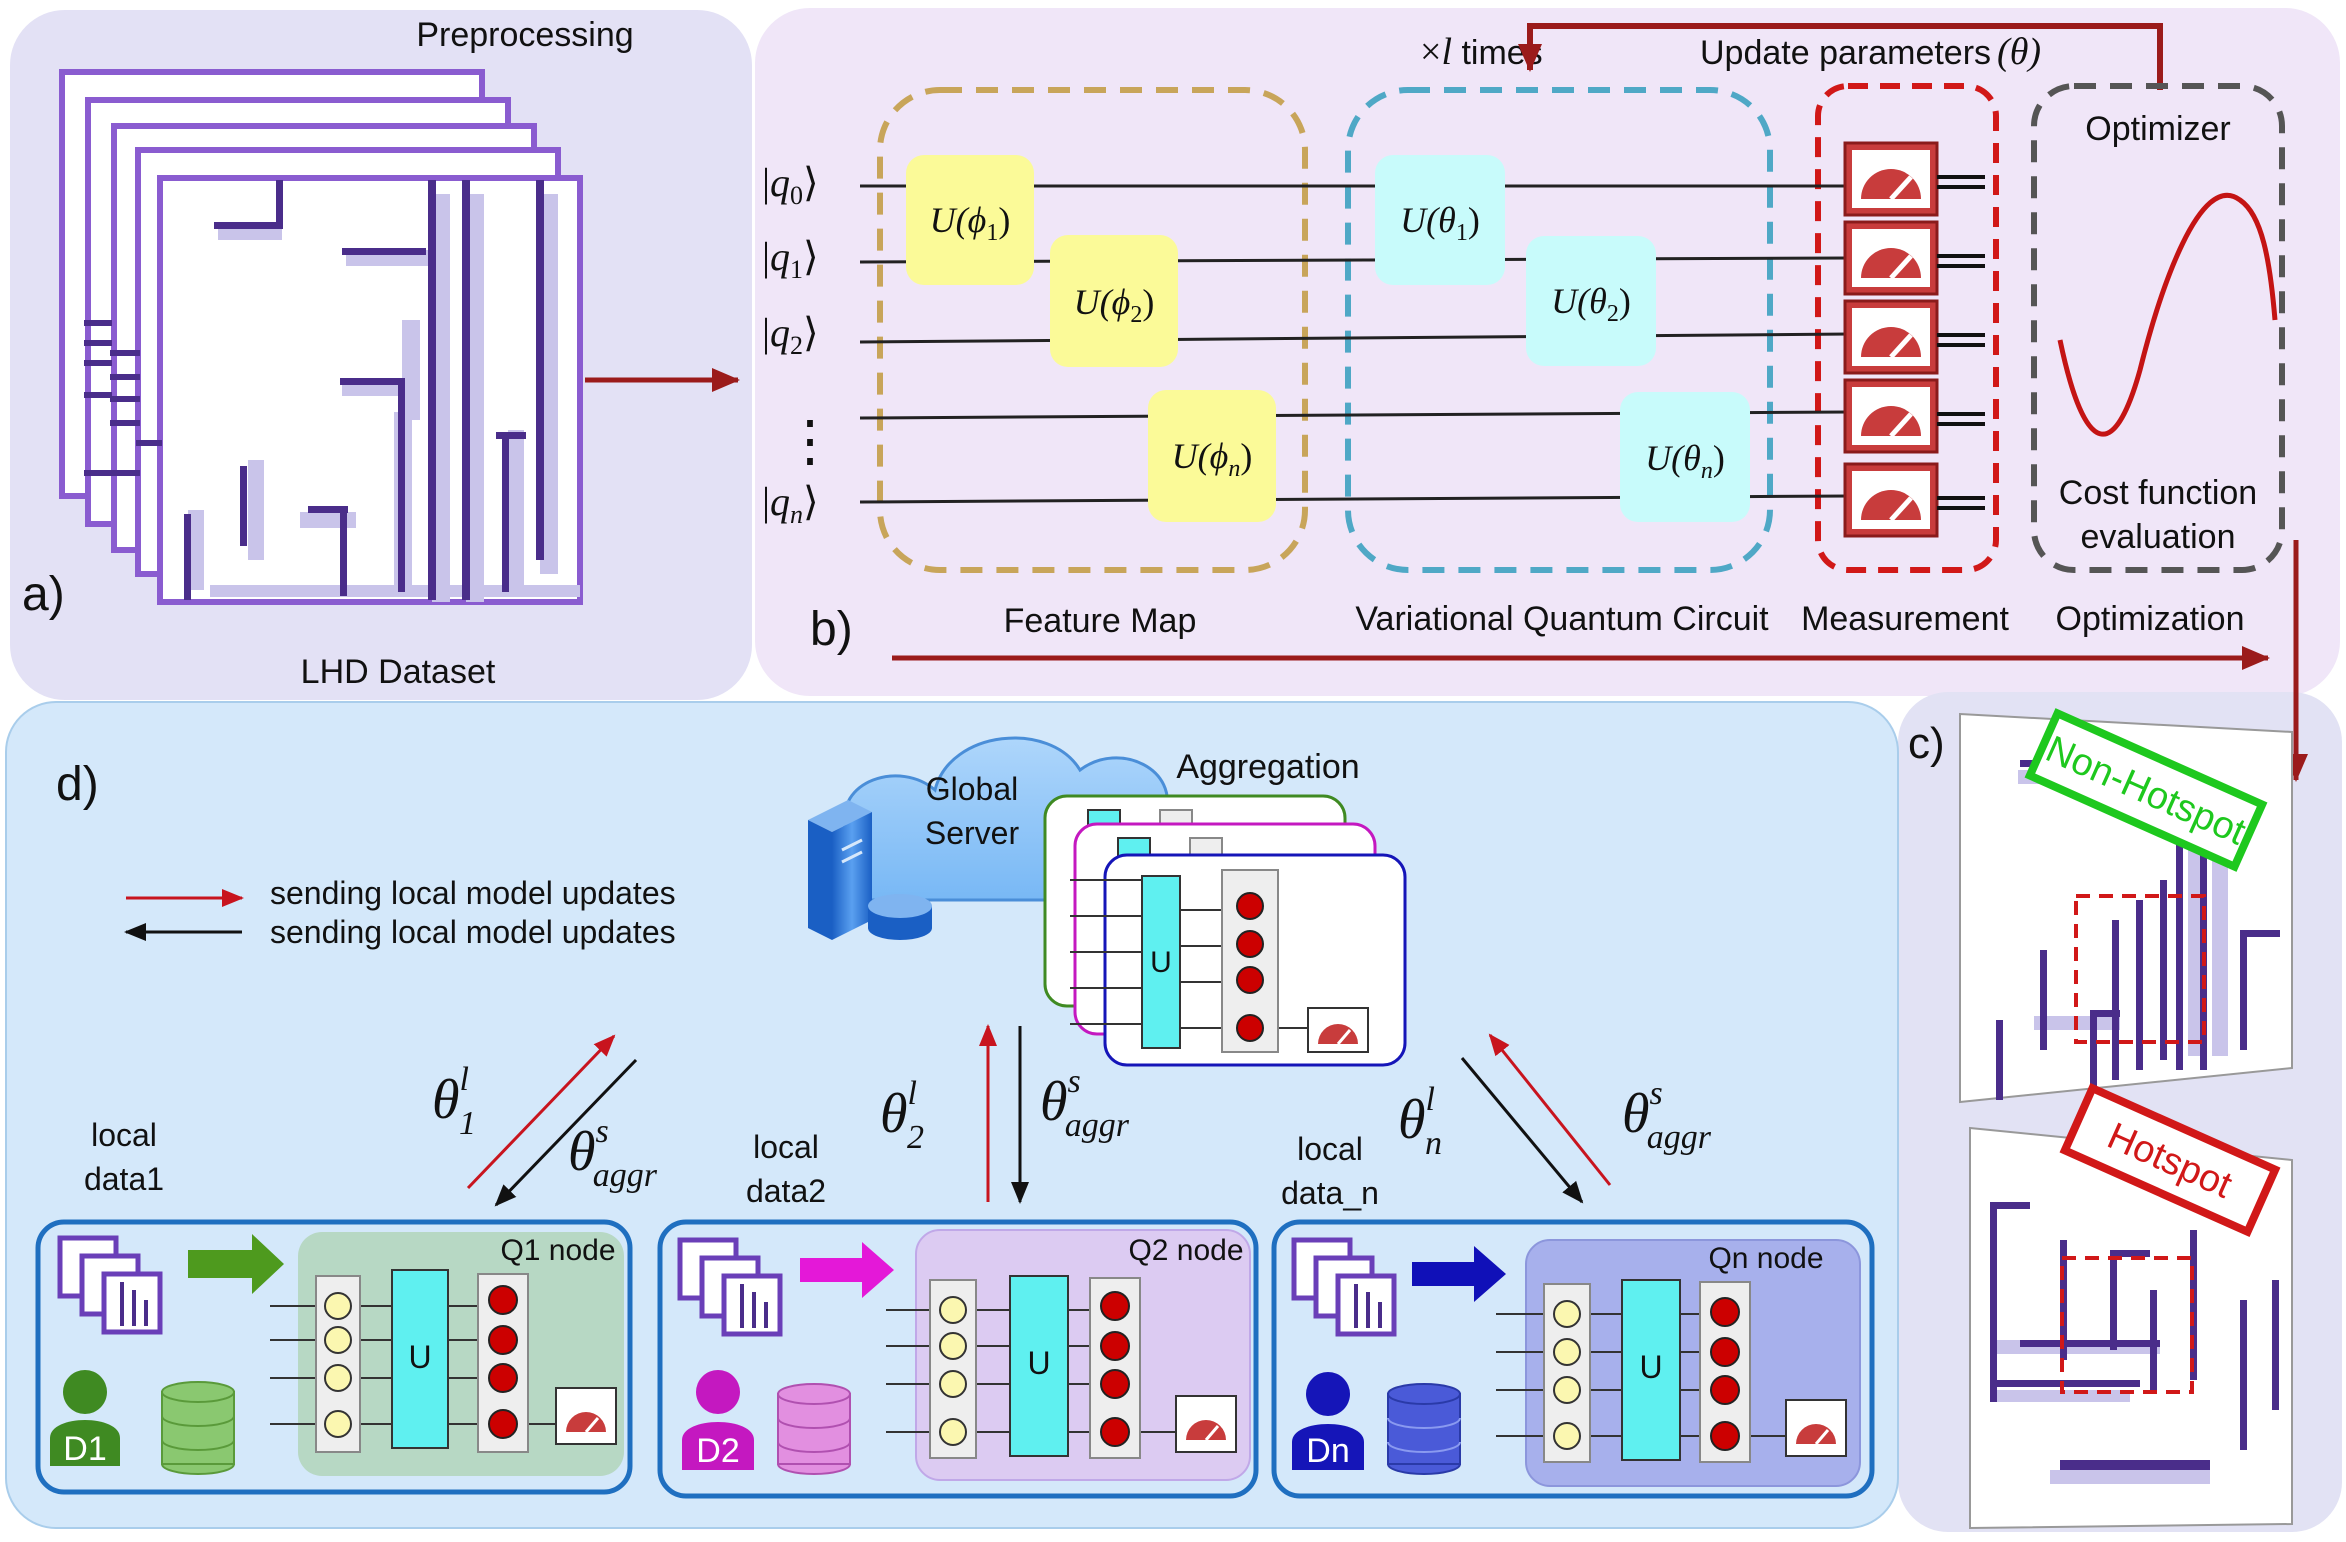 The image size is (2346, 1542). What do you see at coordinates (2167, 314) in the screenshot?
I see `cost-curve` at bounding box center [2167, 314].